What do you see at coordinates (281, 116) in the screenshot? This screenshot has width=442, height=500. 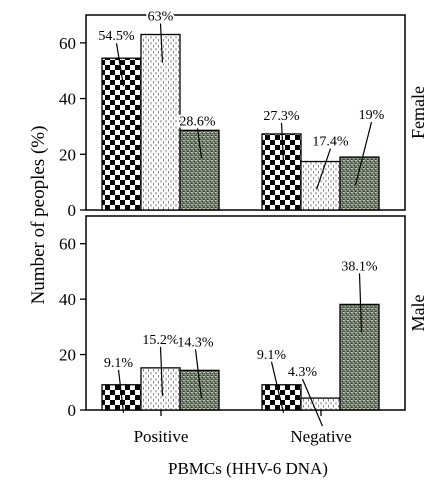 I see `data-label: 27.3%` at bounding box center [281, 116].